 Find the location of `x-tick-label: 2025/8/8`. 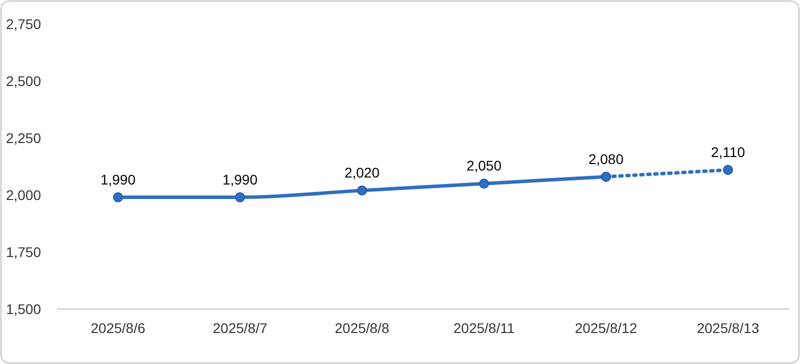

x-tick-label: 2025/8/8 is located at coordinates (362, 328).